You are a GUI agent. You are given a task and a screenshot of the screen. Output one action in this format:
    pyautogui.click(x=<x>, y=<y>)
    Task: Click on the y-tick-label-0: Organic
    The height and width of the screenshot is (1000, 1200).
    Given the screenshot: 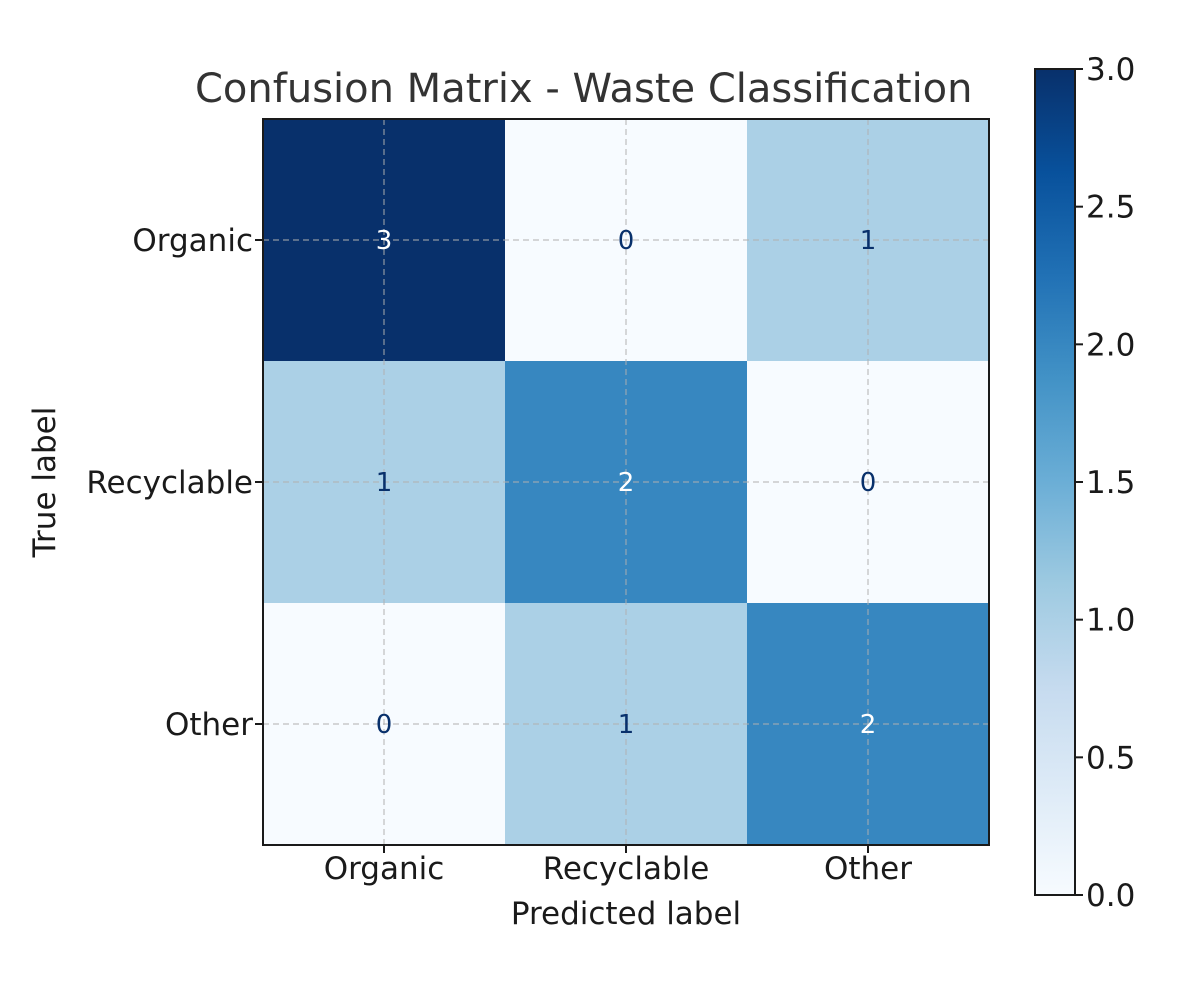 What is the action you would take?
    pyautogui.click(x=192, y=241)
    